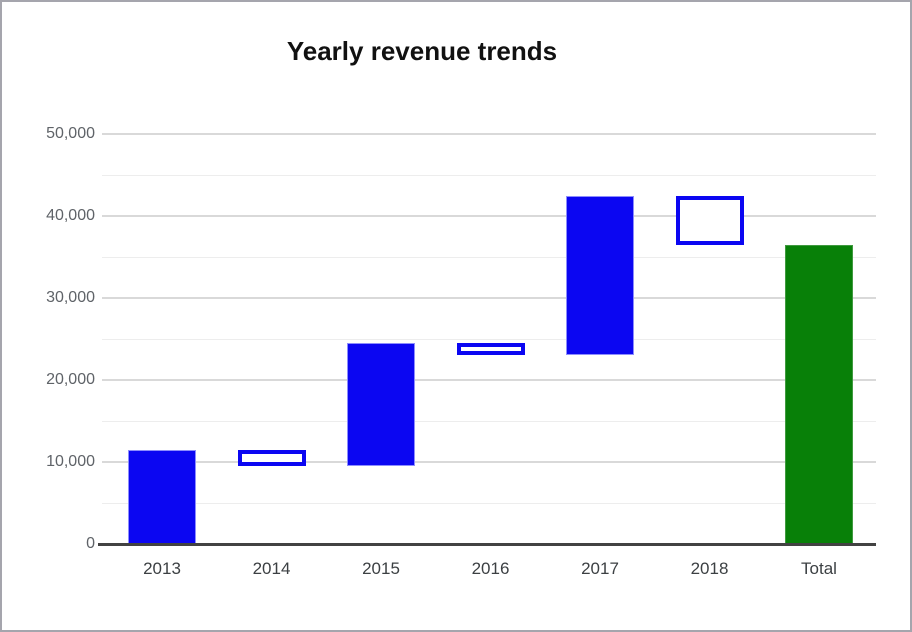 Image resolution: width=912 pixels, height=632 pixels. I want to click on y-axis-label: 0, so click(90, 543).